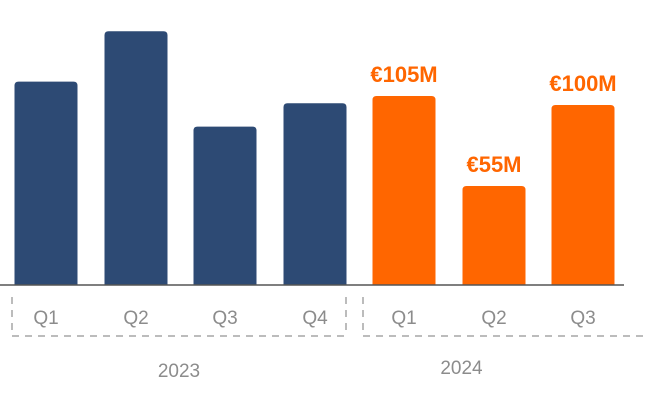 The height and width of the screenshot is (400, 646). What do you see at coordinates (224, 318) in the screenshot?
I see `tick-label-2023-q3: Q3` at bounding box center [224, 318].